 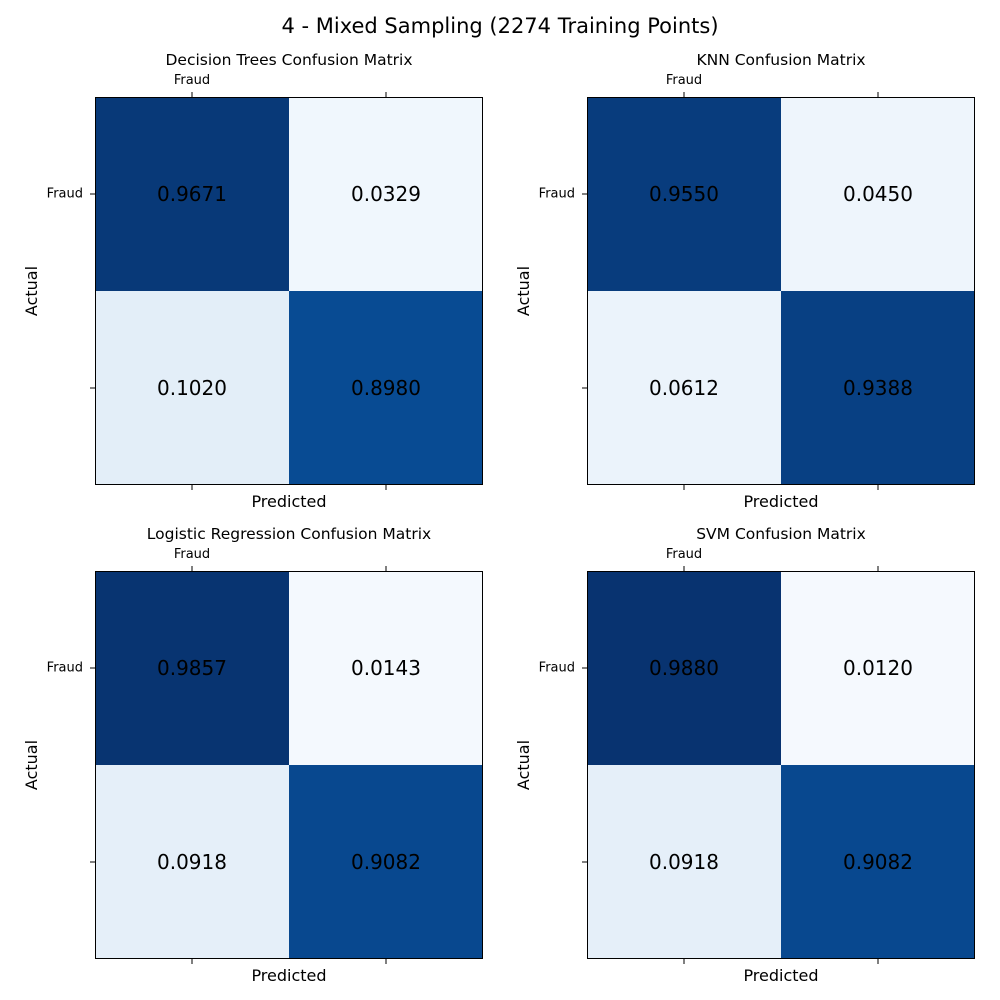 I want to click on cell-value-label: 0.9671, so click(x=192, y=194).